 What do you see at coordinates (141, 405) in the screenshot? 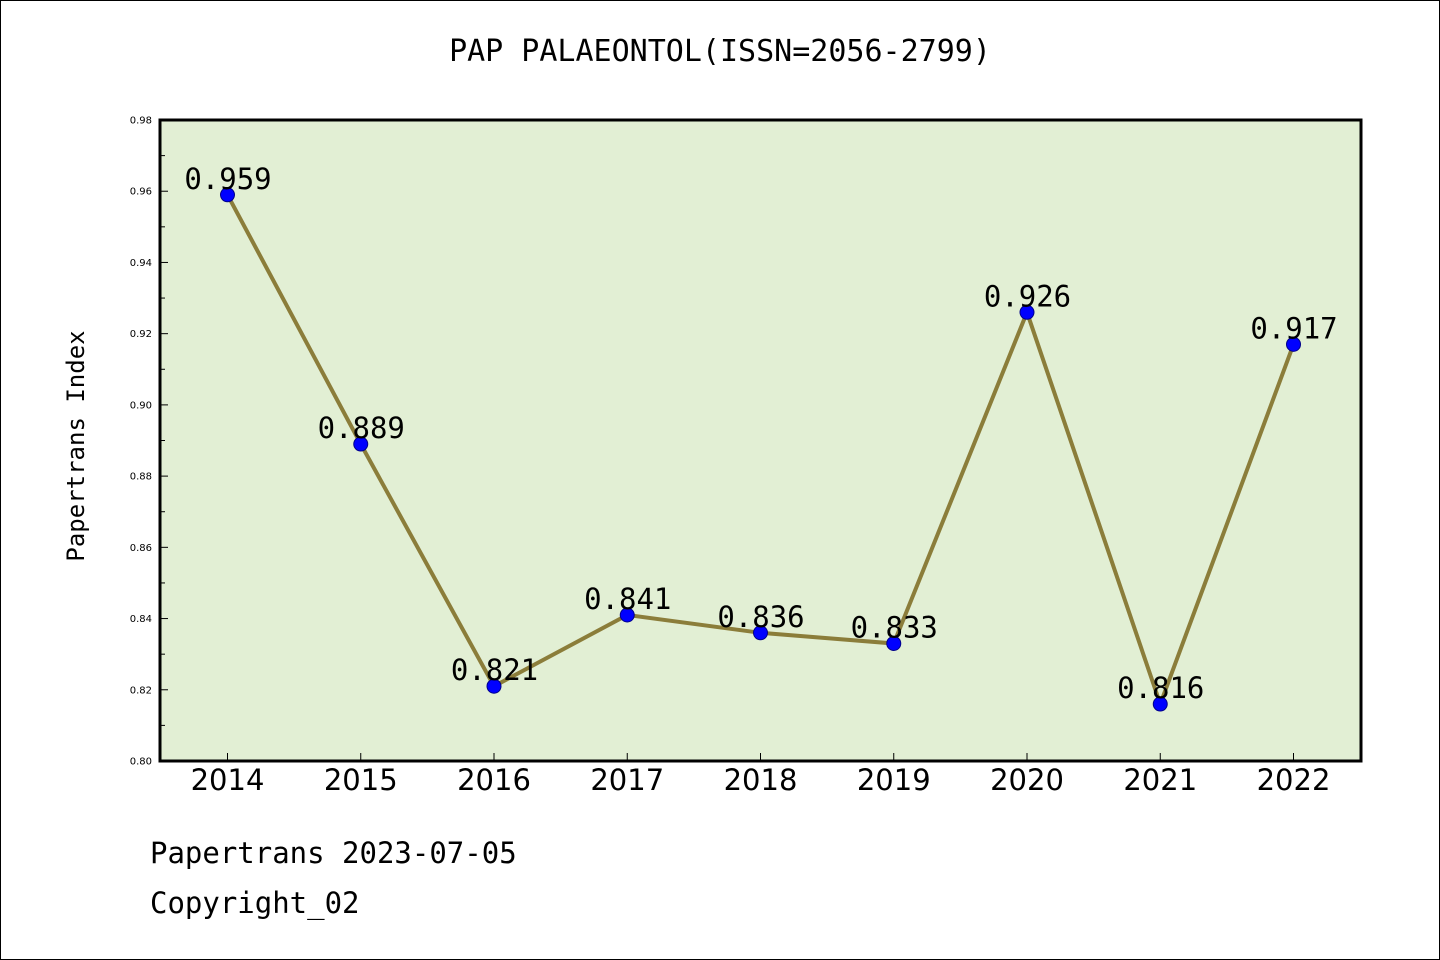
I see `y-tick-label: 0.90` at bounding box center [141, 405].